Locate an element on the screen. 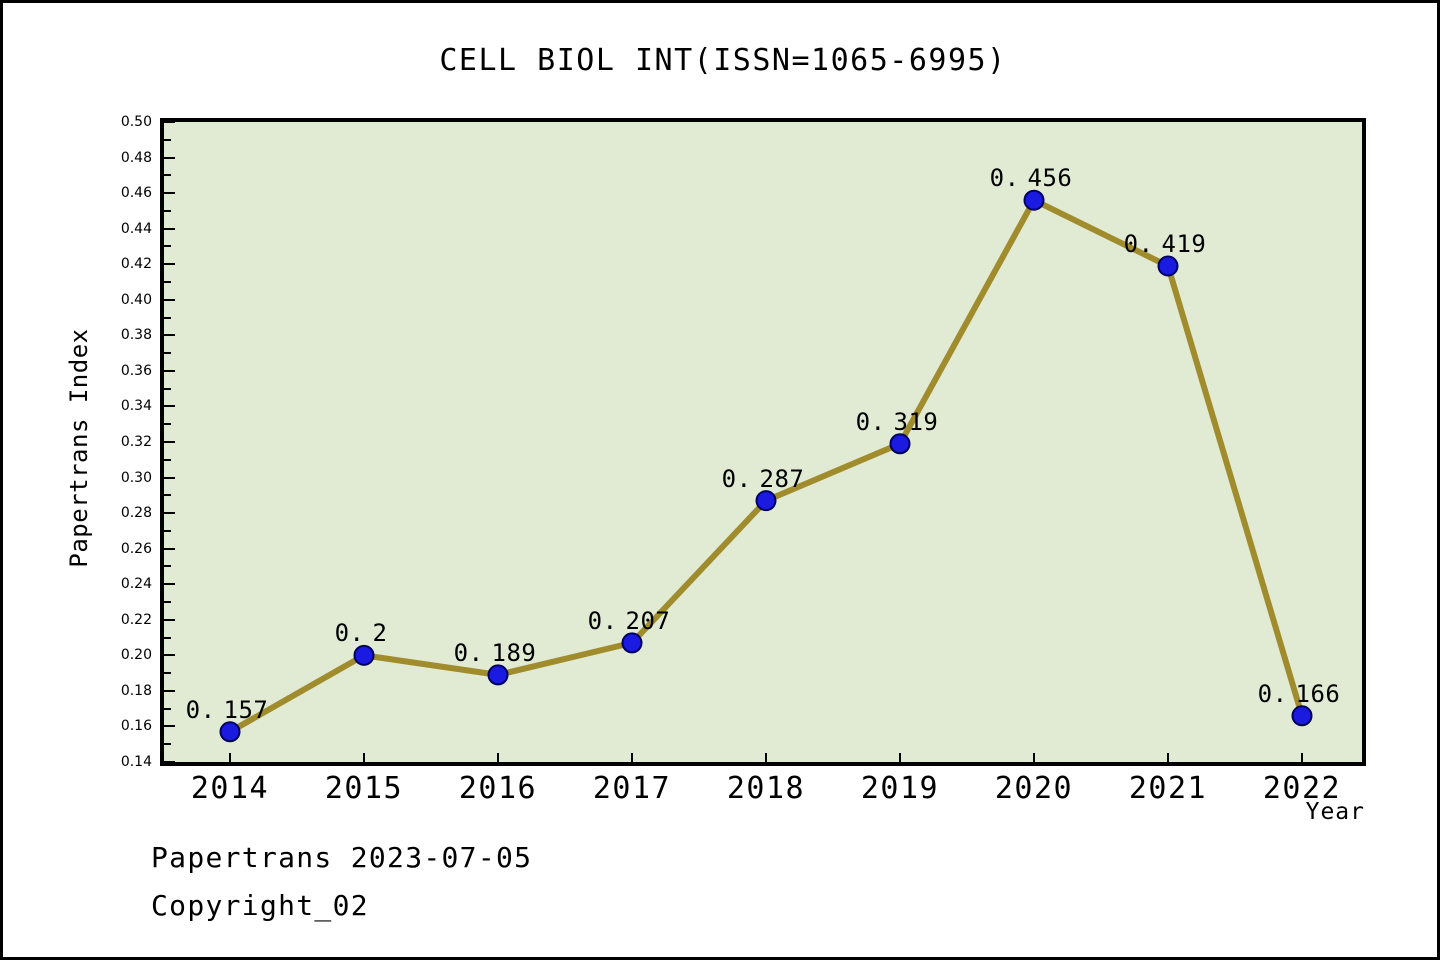  x-tick-label: 2019 is located at coordinates (900, 788).